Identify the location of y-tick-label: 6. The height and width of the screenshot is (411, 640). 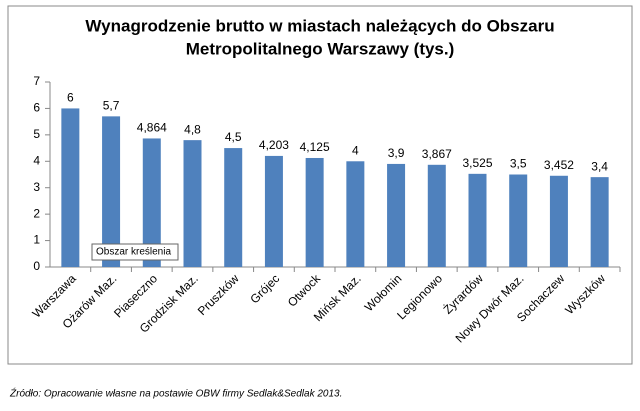
(36, 108).